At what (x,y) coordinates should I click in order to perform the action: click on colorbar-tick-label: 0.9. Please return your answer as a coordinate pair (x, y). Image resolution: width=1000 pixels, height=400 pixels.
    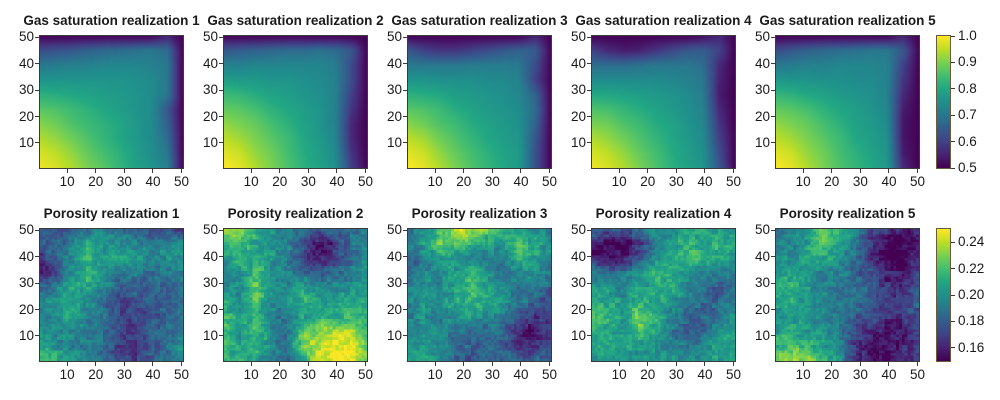
    Looking at the image, I should click on (967, 62).